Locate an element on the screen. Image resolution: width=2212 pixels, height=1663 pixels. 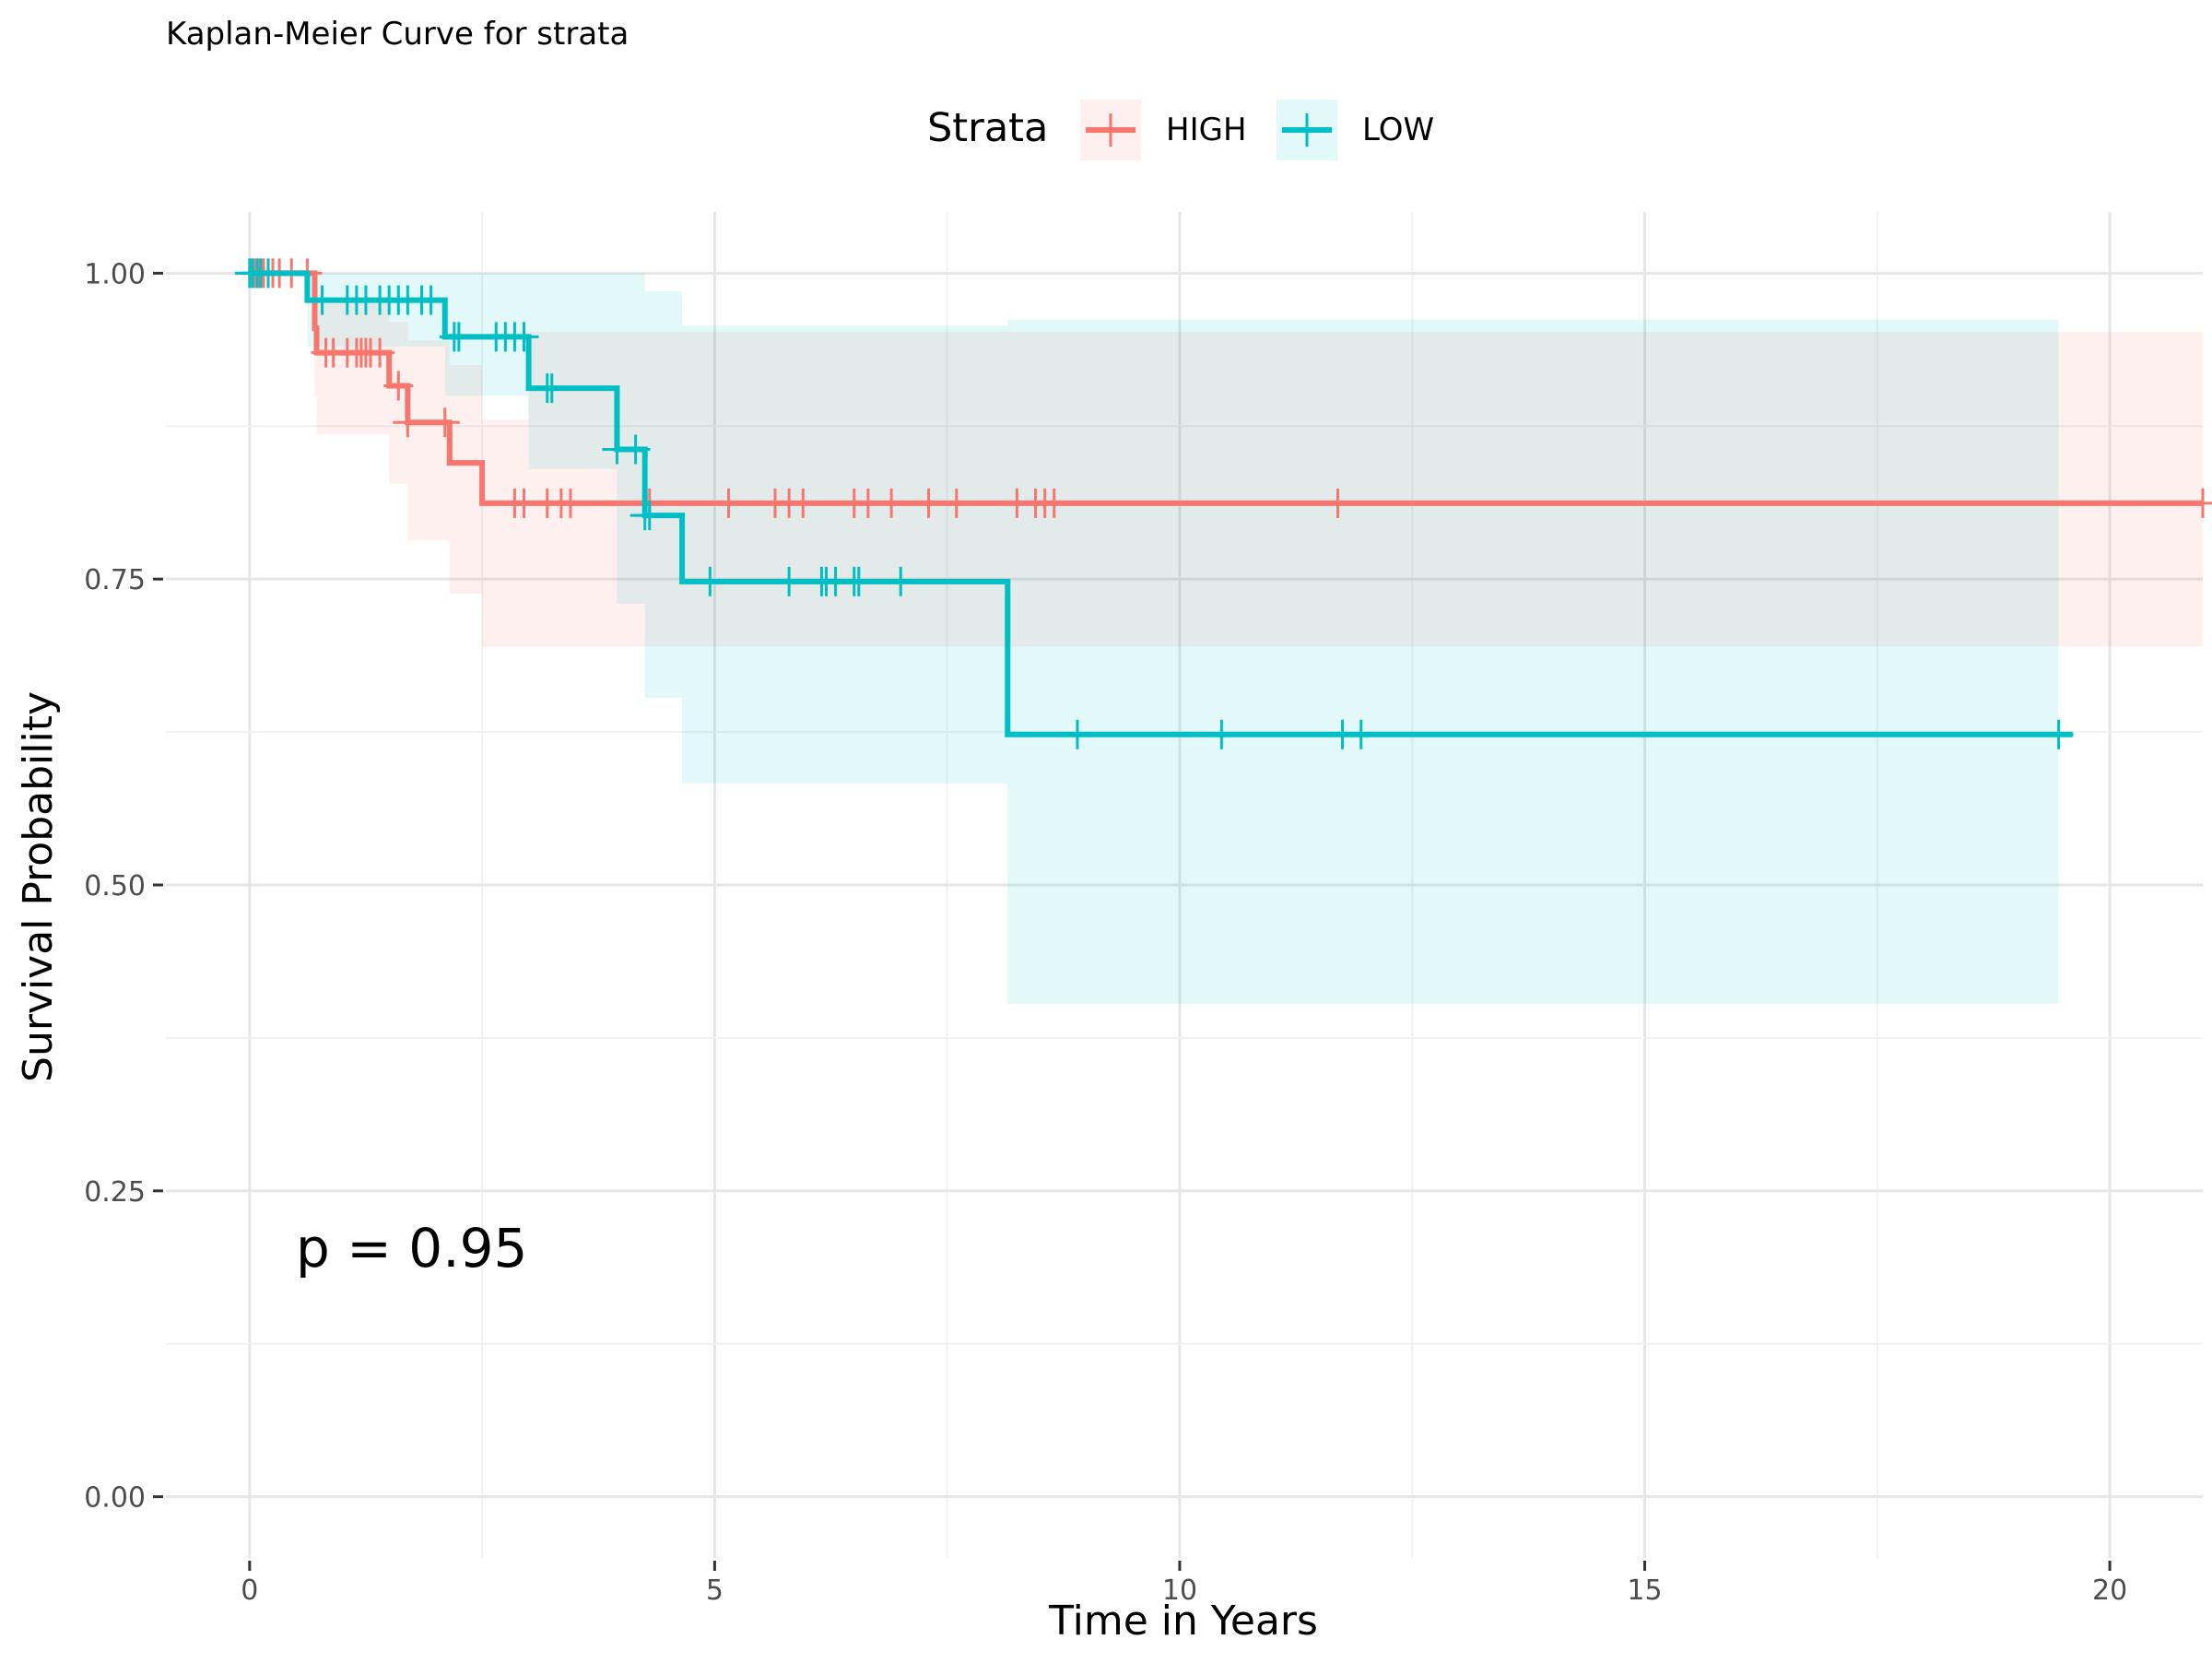
x-tick-label: 5 is located at coordinates (715, 1591).